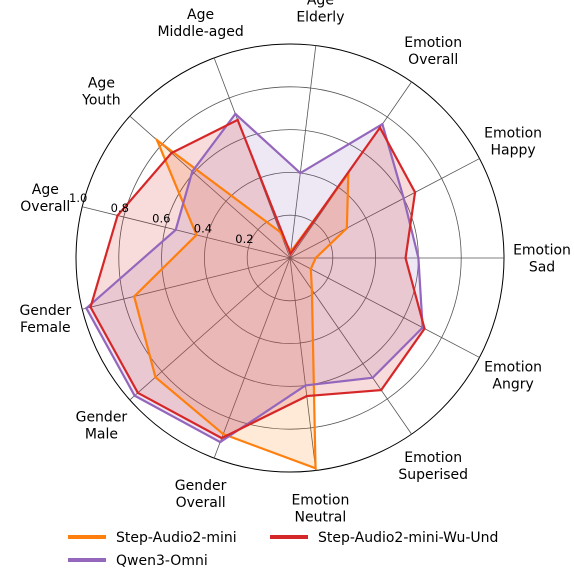 Image resolution: width=574 pixels, height=572 pixels. I want to click on legend-label: Qwen3-Omni, so click(162, 561).